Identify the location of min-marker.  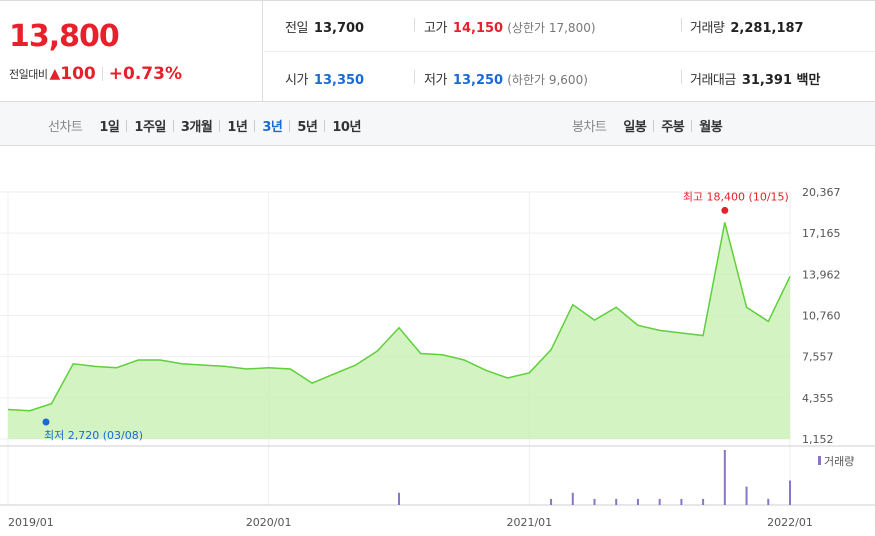
(46, 422).